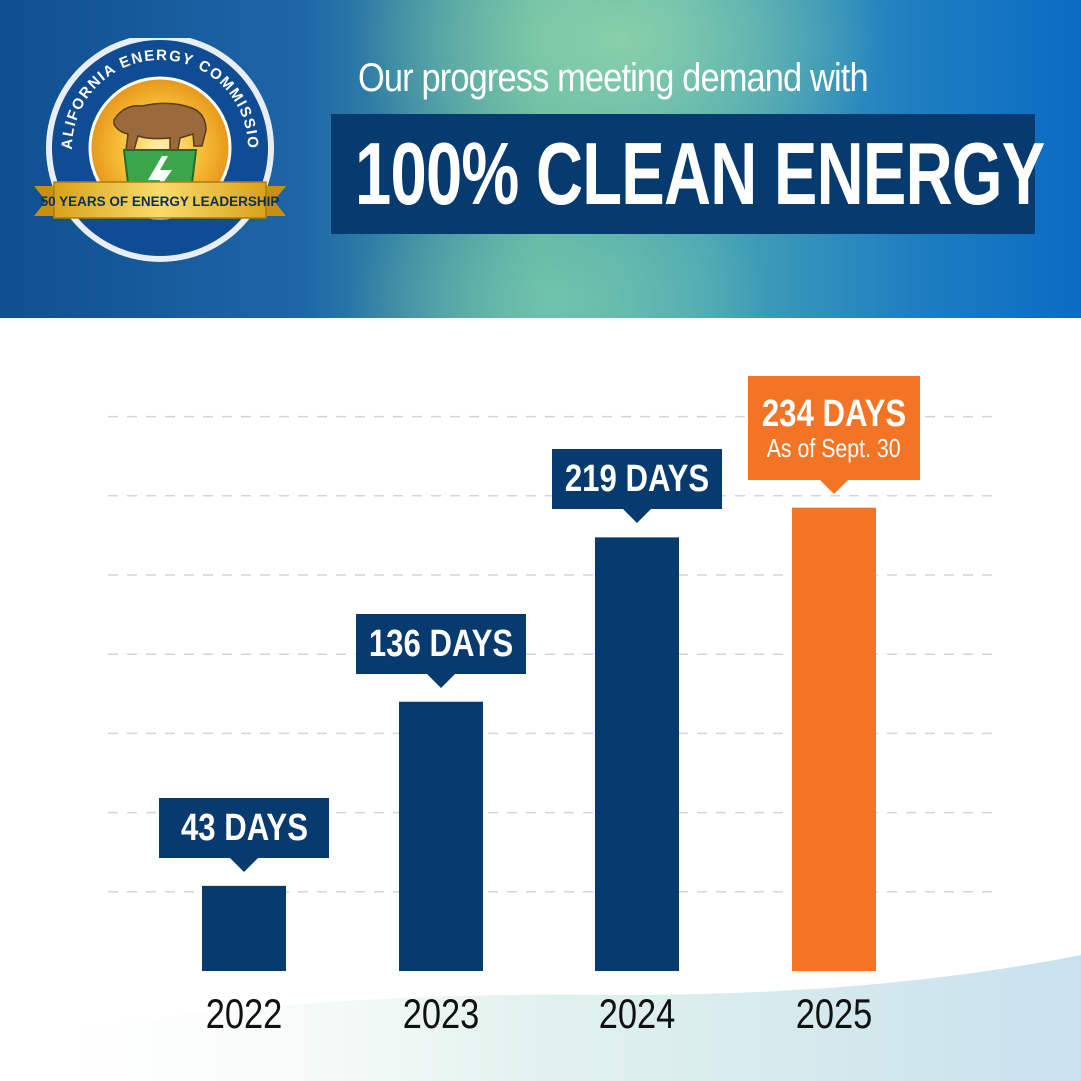 The height and width of the screenshot is (1081, 1081). Describe the element at coordinates (834, 1013) in the screenshot. I see `x-tick-label: 2025` at that location.